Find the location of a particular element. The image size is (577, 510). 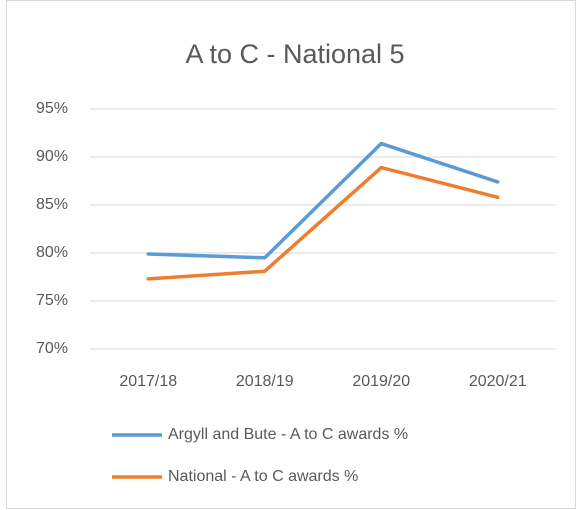

x-tick-label: 2020/21 is located at coordinates (498, 381).